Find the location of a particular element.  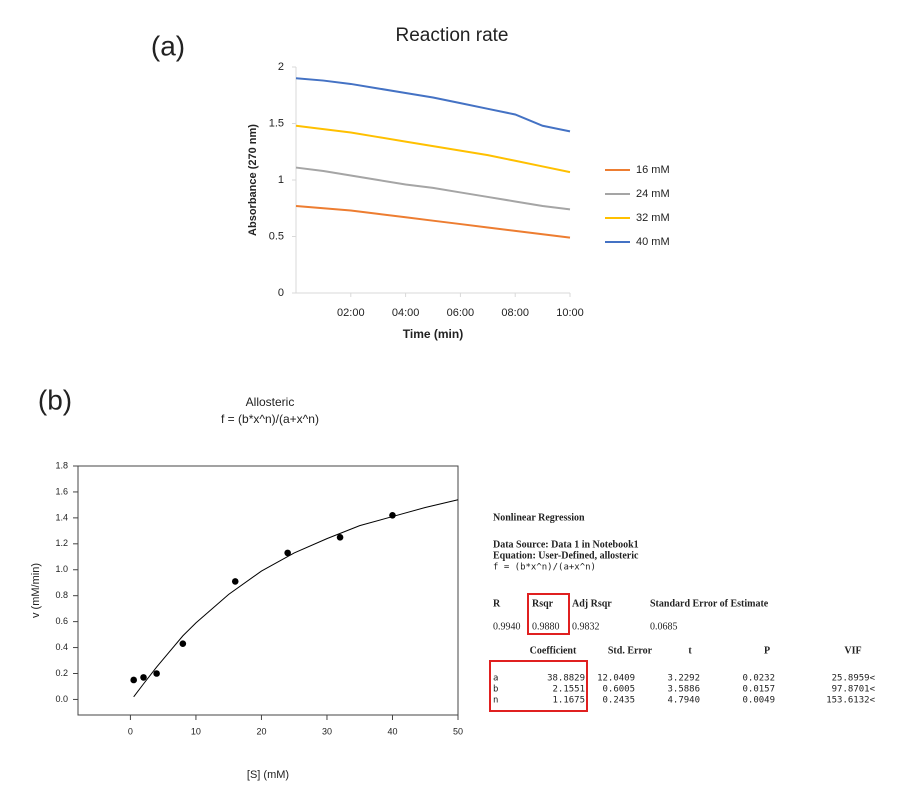

stats-value: 0.9832 is located at coordinates (586, 626).